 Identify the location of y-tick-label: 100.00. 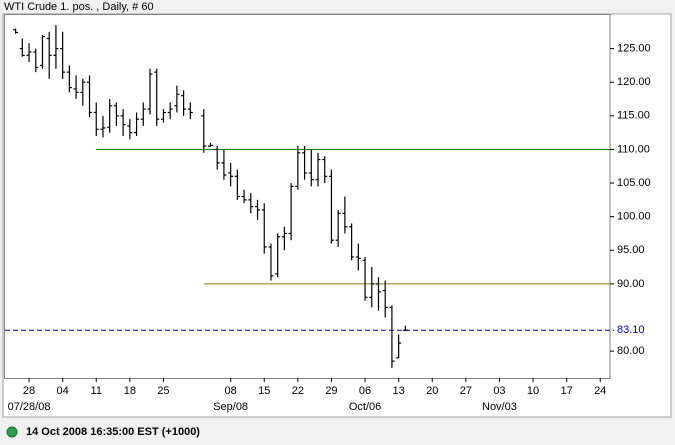
(634, 217).